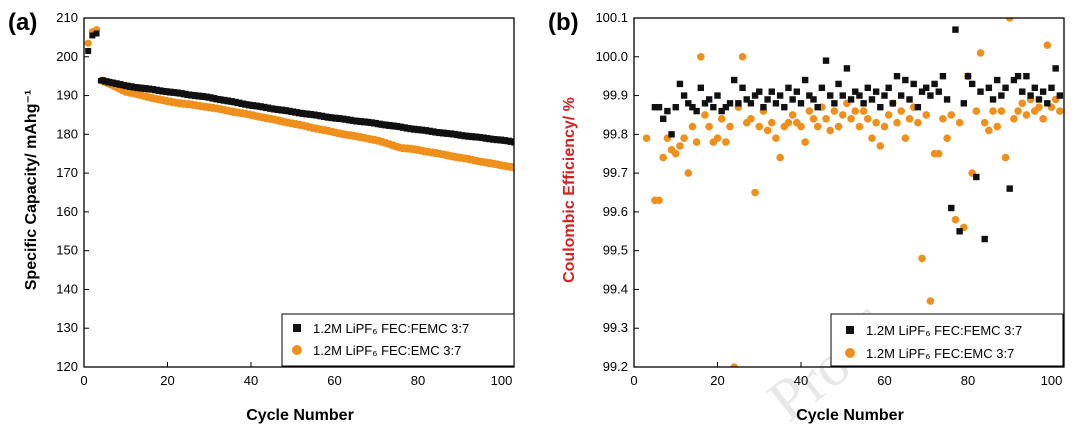  What do you see at coordinates (391, 328) in the screenshot?
I see `panel-a-legend-label-fecfemc: 1.2M LiPF₆ FEC:FEMC 3:7` at bounding box center [391, 328].